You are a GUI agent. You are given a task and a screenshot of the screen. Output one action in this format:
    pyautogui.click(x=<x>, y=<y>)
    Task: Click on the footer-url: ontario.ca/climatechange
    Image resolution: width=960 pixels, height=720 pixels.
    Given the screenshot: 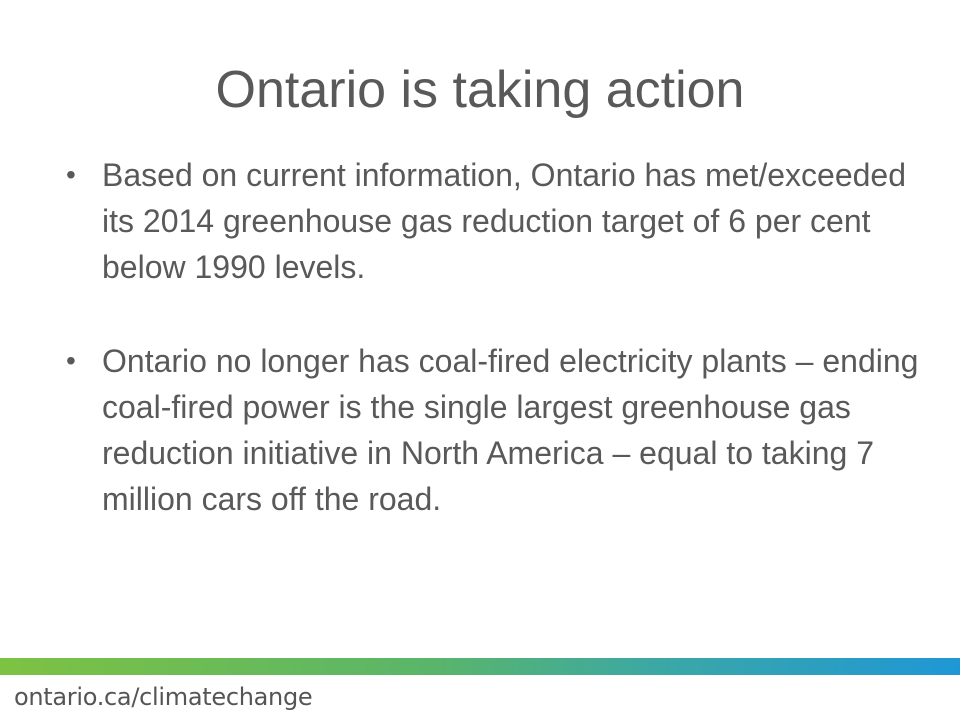 What is the action you would take?
    pyautogui.click(x=163, y=697)
    